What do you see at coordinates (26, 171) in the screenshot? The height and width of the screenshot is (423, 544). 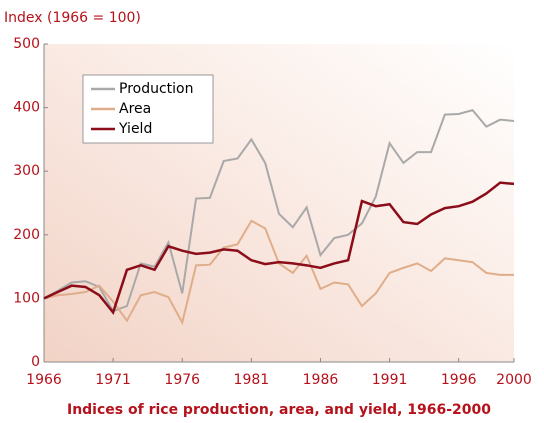 I see `y-tick-label: 300` at bounding box center [26, 171].